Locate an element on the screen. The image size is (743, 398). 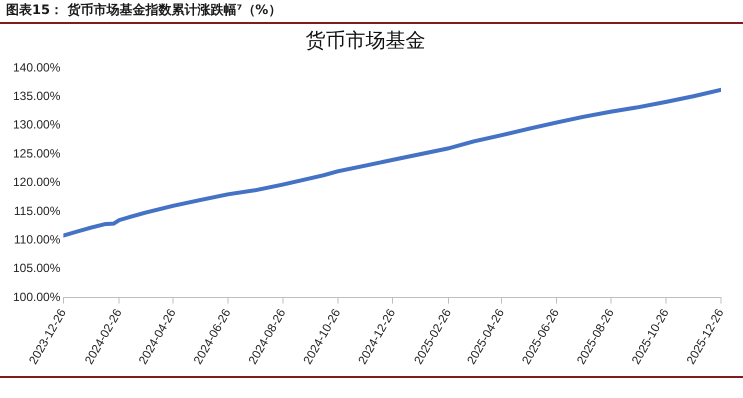
y-tick-label: 125.00% is located at coordinates (37, 153).